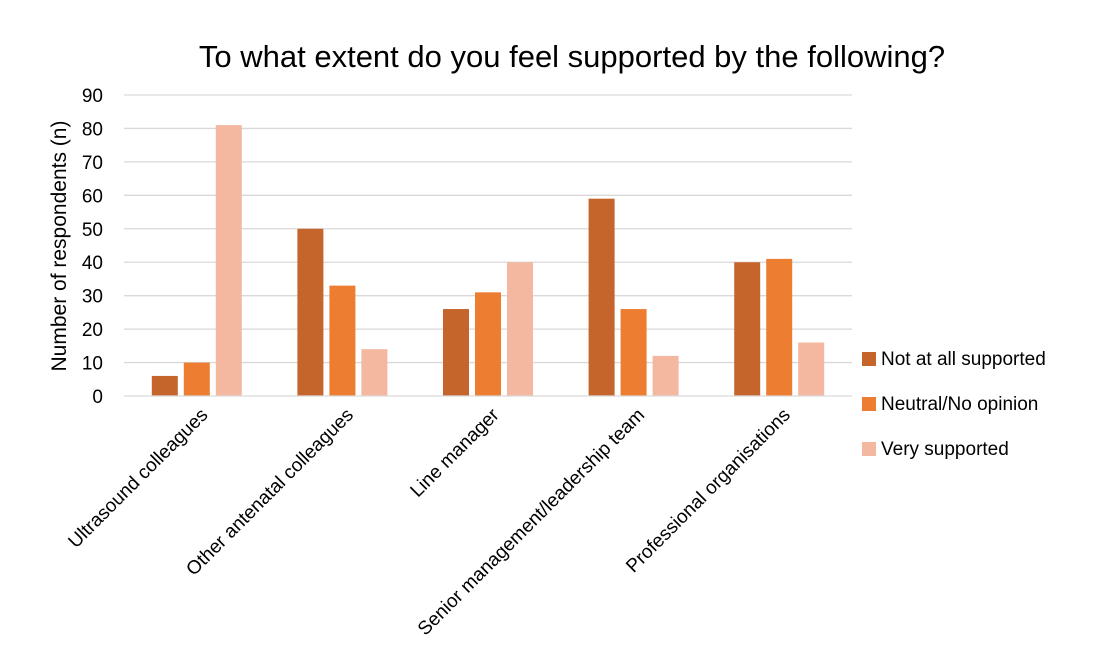 The width and height of the screenshot is (1119, 665). What do you see at coordinates (269, 492) in the screenshot?
I see `x-tick-label: Other antenatal colleagues` at bounding box center [269, 492].